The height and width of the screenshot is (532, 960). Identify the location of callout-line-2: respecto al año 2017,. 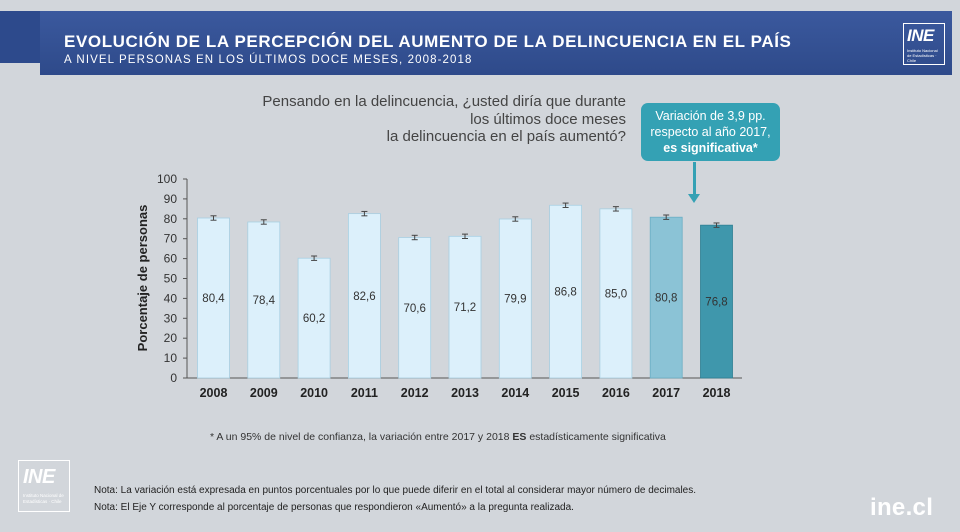
(710, 132).